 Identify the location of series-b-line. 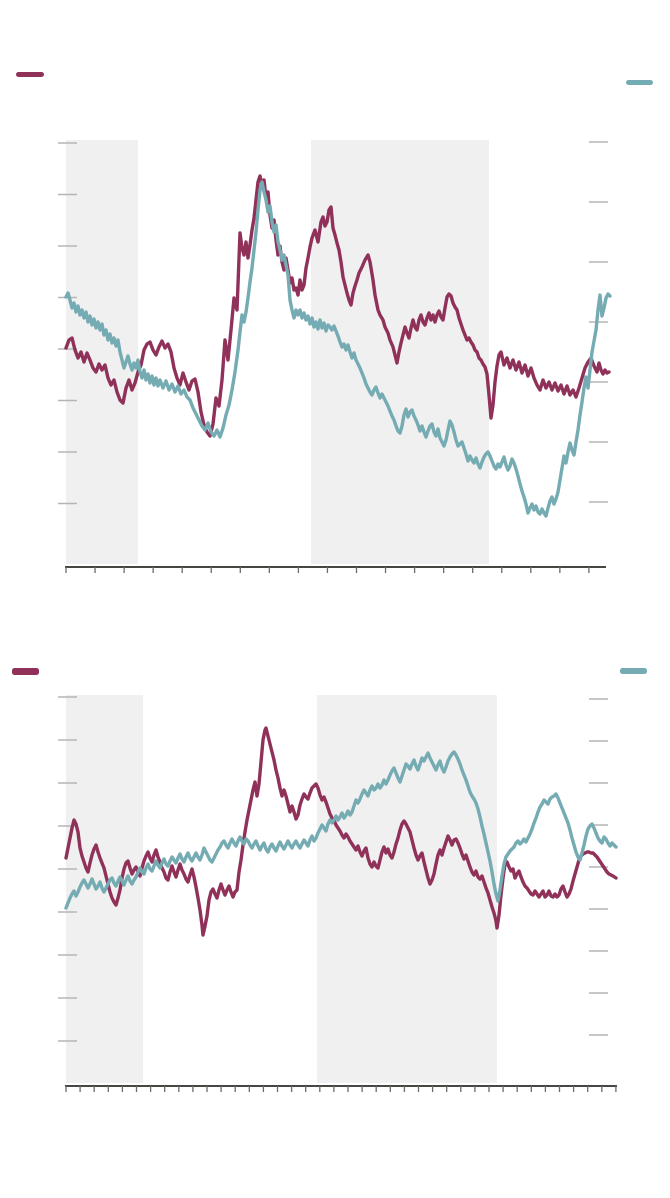
(341, 830).